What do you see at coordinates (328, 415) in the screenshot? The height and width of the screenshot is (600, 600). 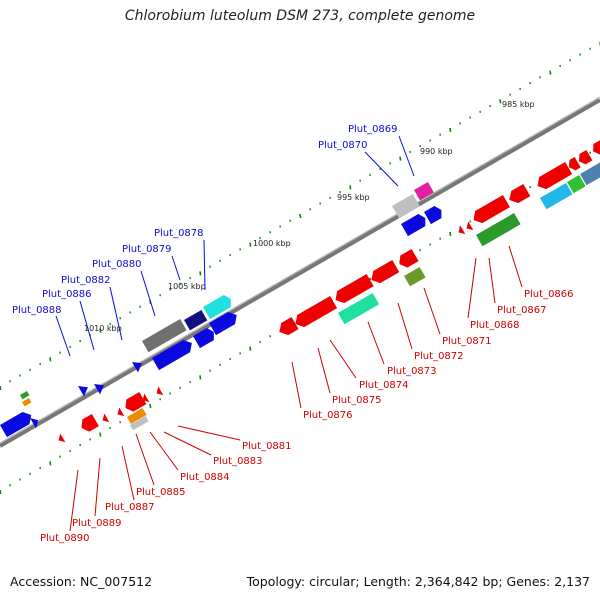 I see `gene-label: Plut_0876` at bounding box center [328, 415].